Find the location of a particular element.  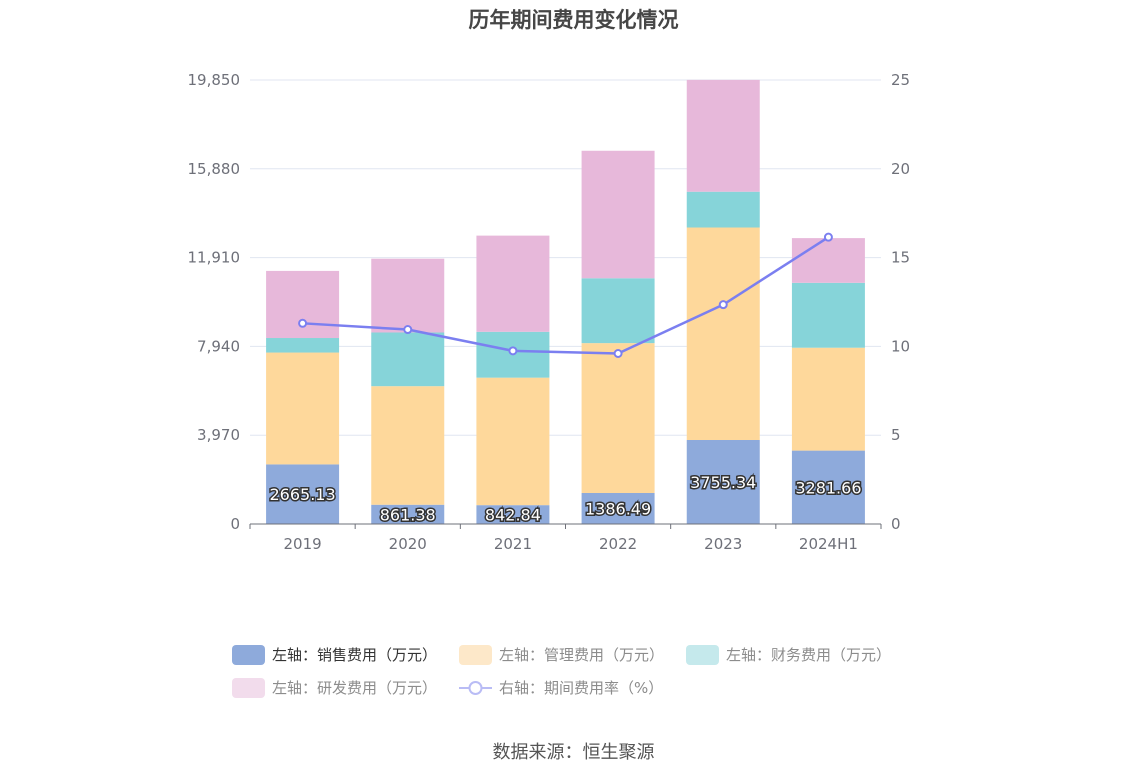

legend-label-finance: 左轴：财务费用（万元） is located at coordinates (809, 655).